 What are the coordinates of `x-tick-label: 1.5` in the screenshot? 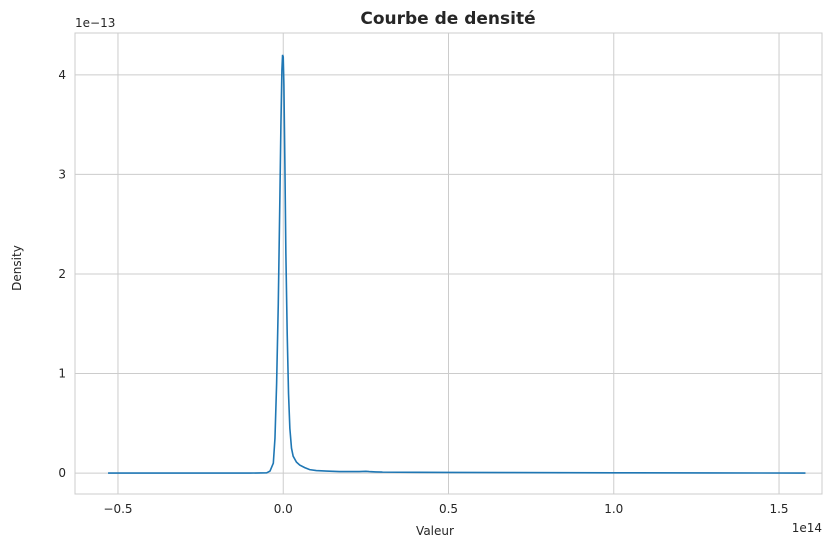 It's located at (778, 509).